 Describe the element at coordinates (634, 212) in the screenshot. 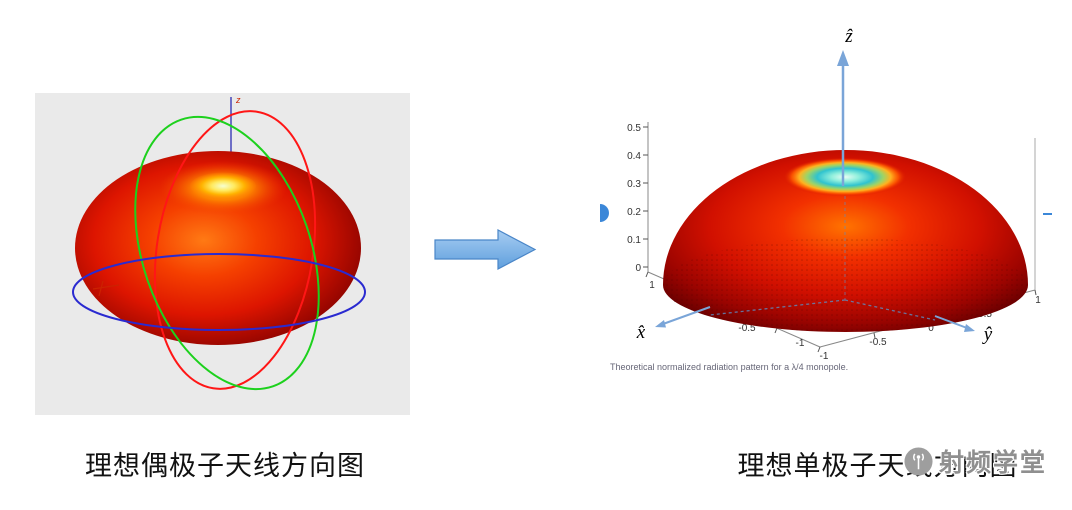

I see `z-tick-label: 0.2` at that location.